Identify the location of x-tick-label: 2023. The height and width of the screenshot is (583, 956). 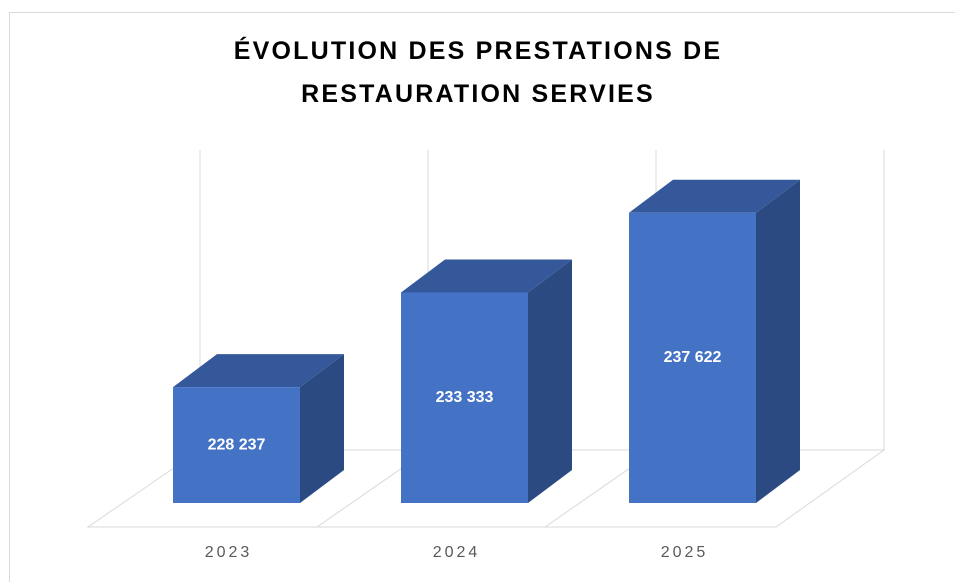
(229, 552).